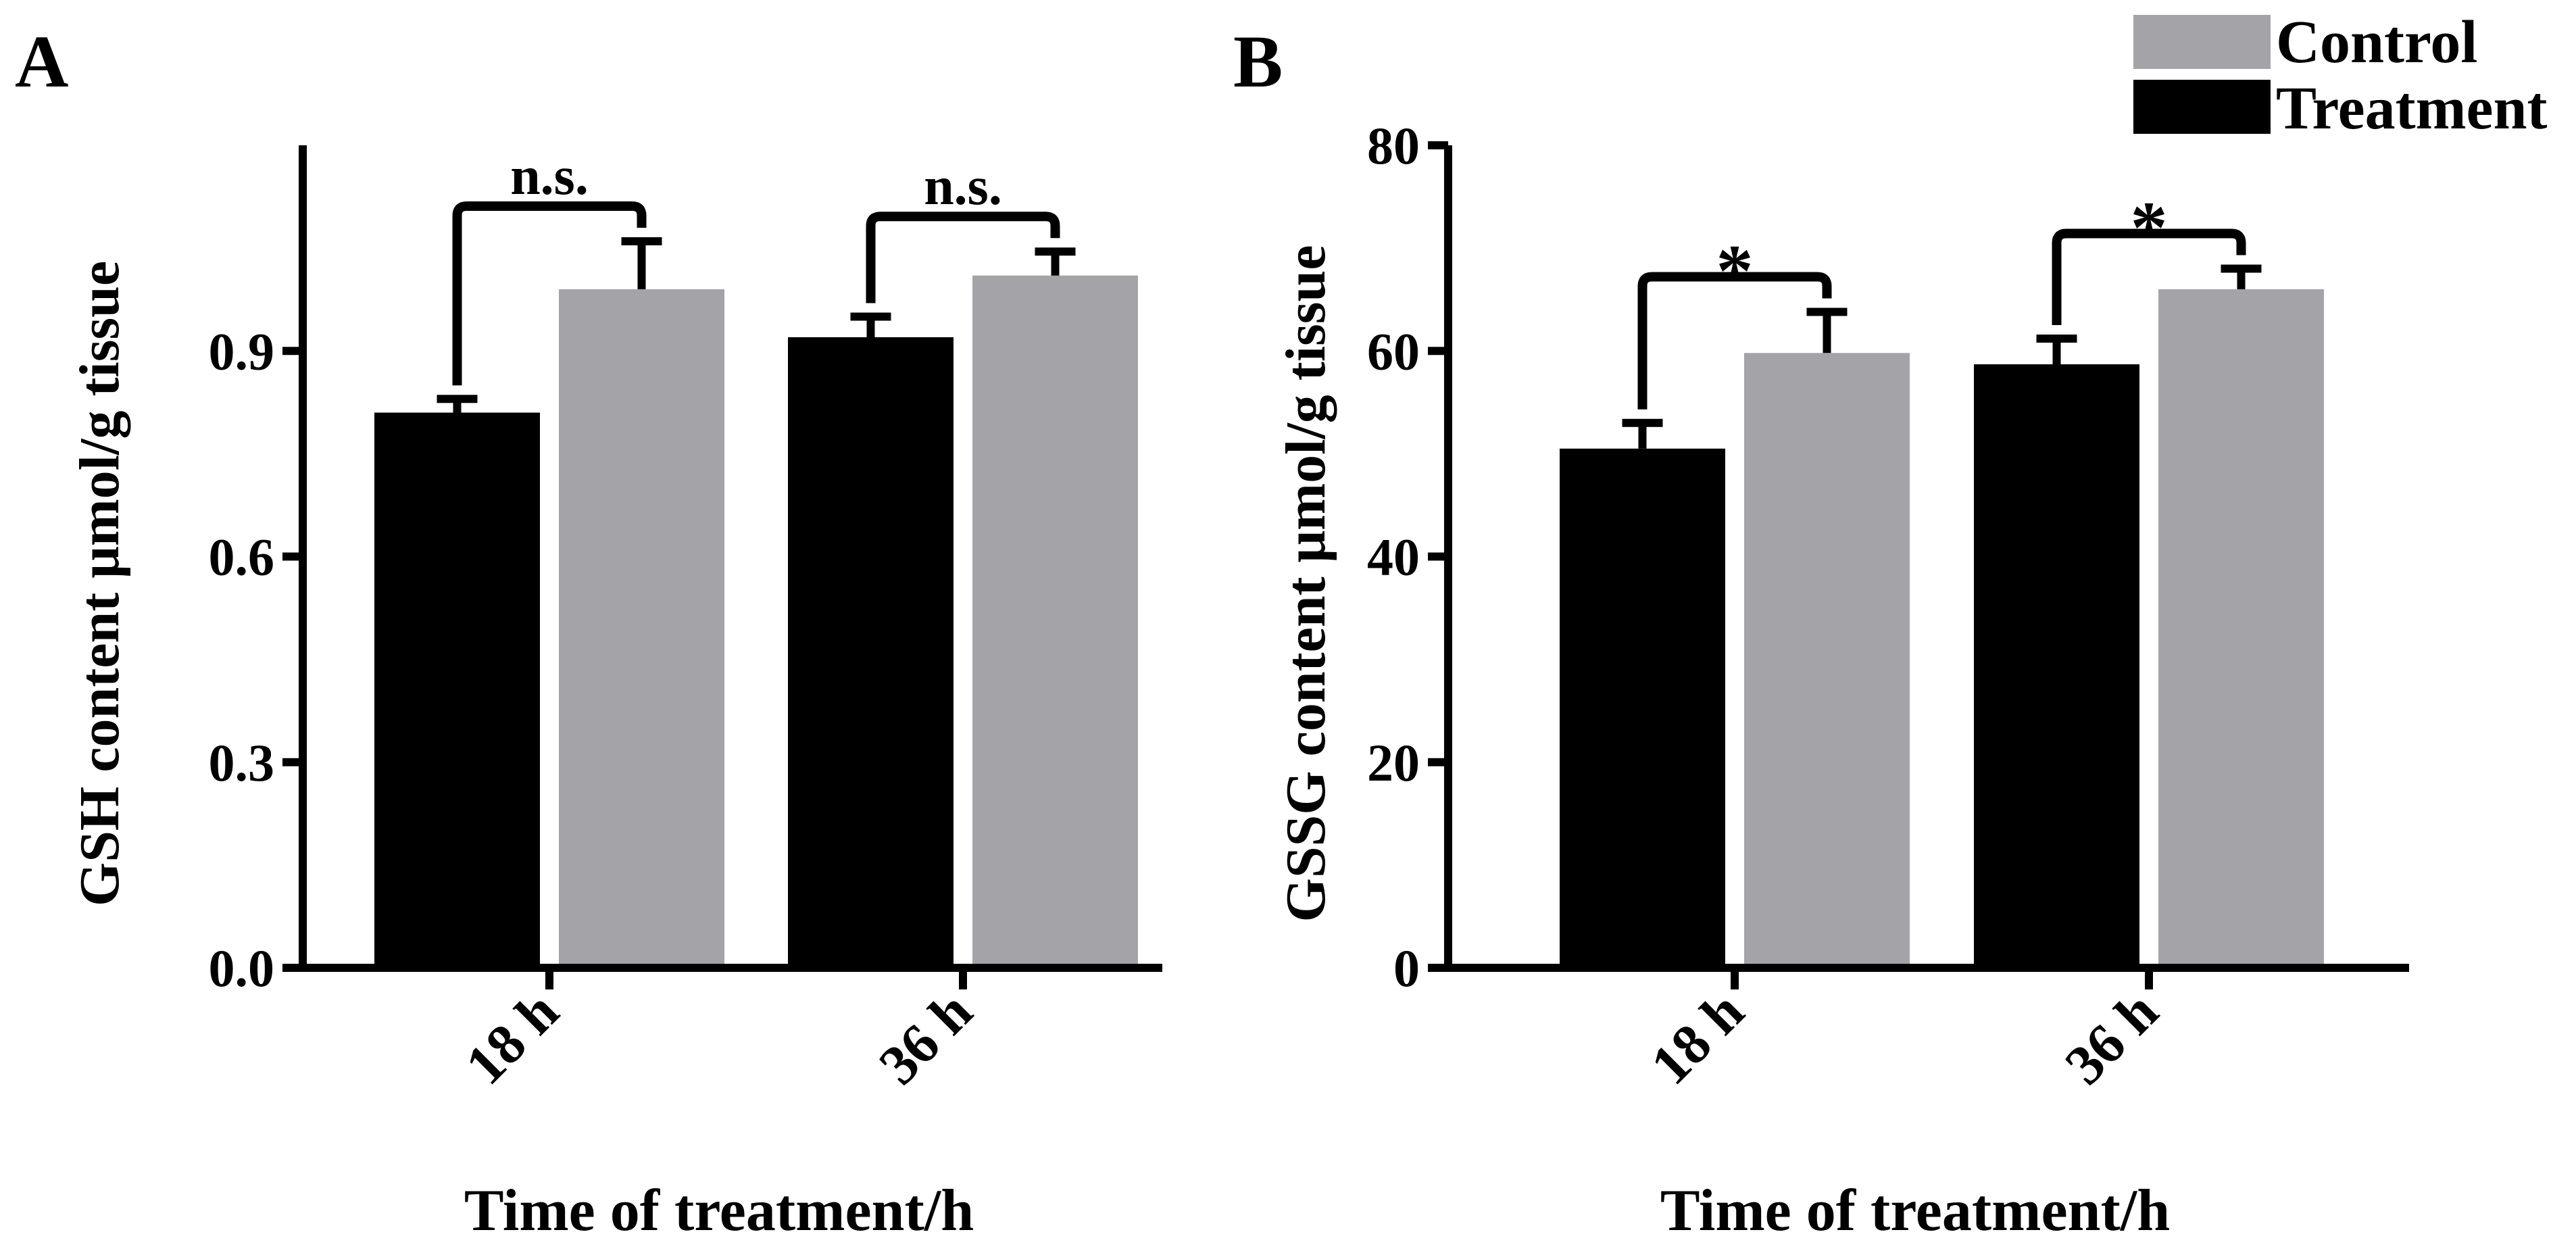 The height and width of the screenshot is (1251, 2576). Describe the element at coordinates (550, 293) in the screenshot. I see `panel-a-significance-bracket-18h` at that location.